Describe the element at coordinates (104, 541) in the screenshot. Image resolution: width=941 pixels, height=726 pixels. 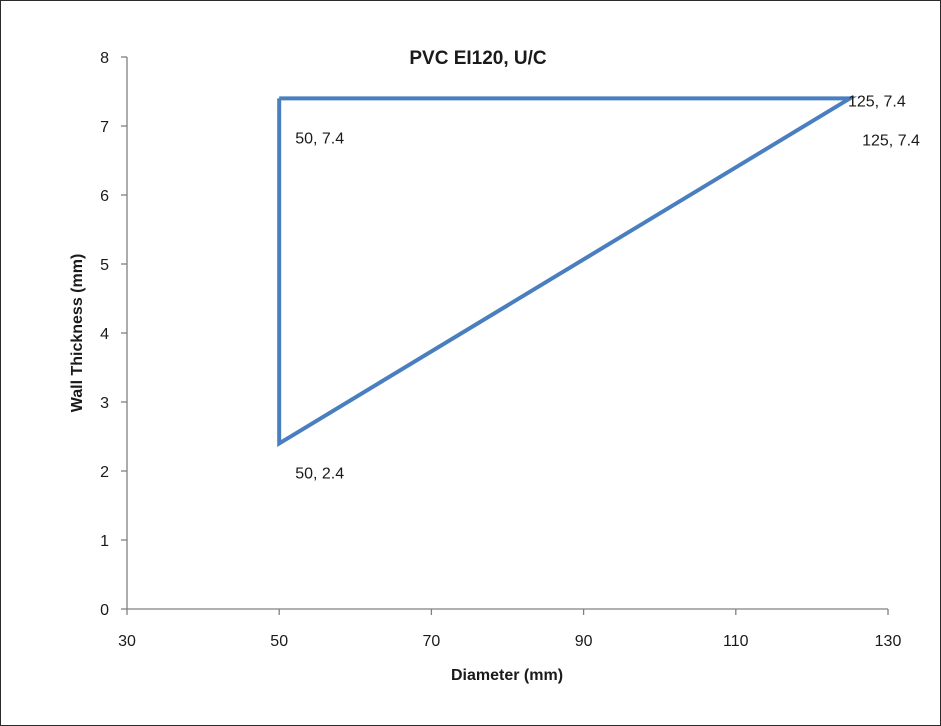
I see `y-tick-label: 1` at that location.